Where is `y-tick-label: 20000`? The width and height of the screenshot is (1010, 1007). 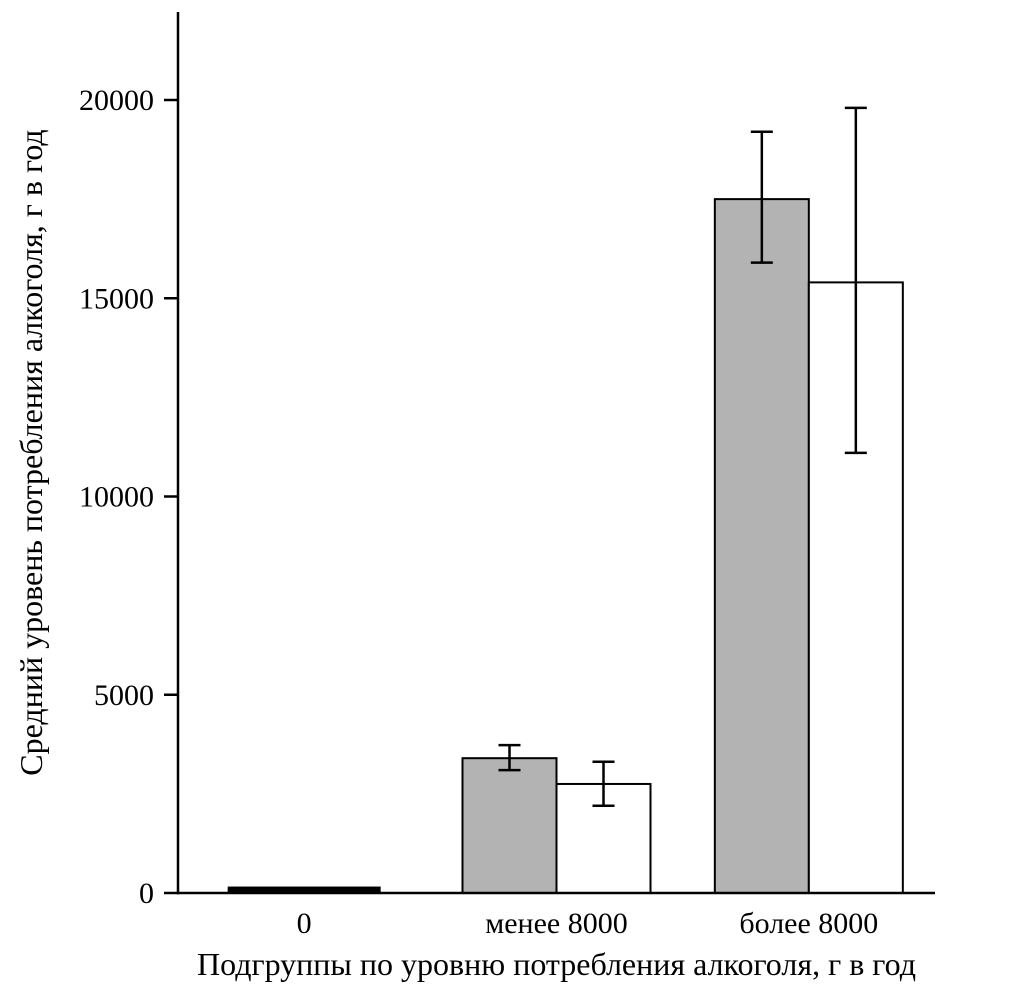 y-tick-label: 20000 is located at coordinates (116, 100).